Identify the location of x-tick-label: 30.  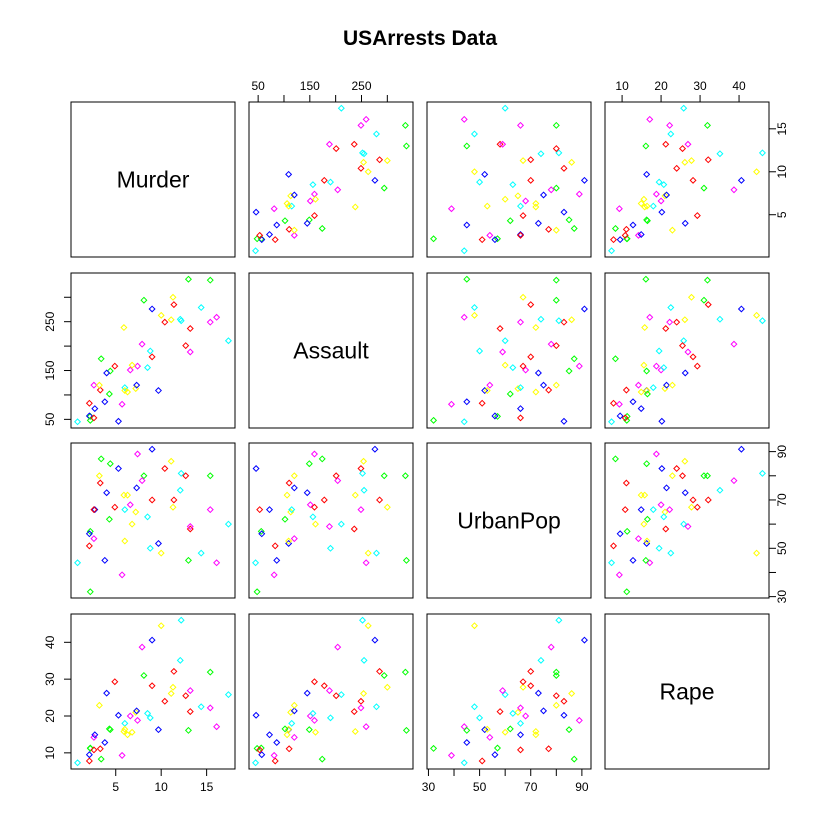
(429, 787).